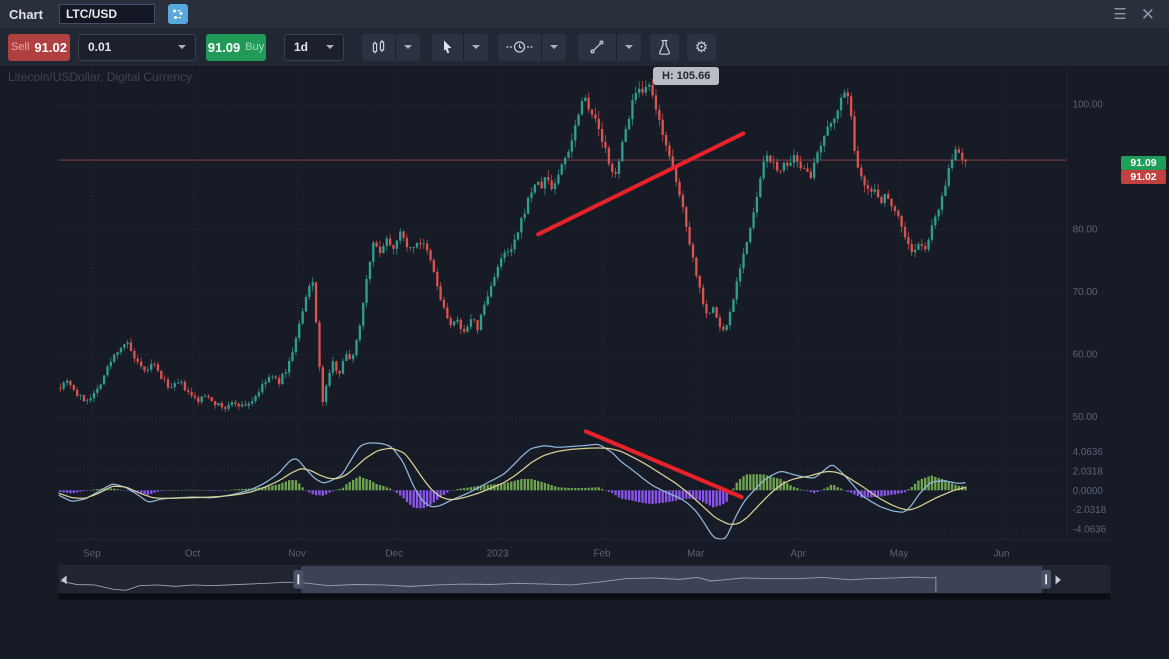  I want to click on trendline-tool-button, so click(597, 47).